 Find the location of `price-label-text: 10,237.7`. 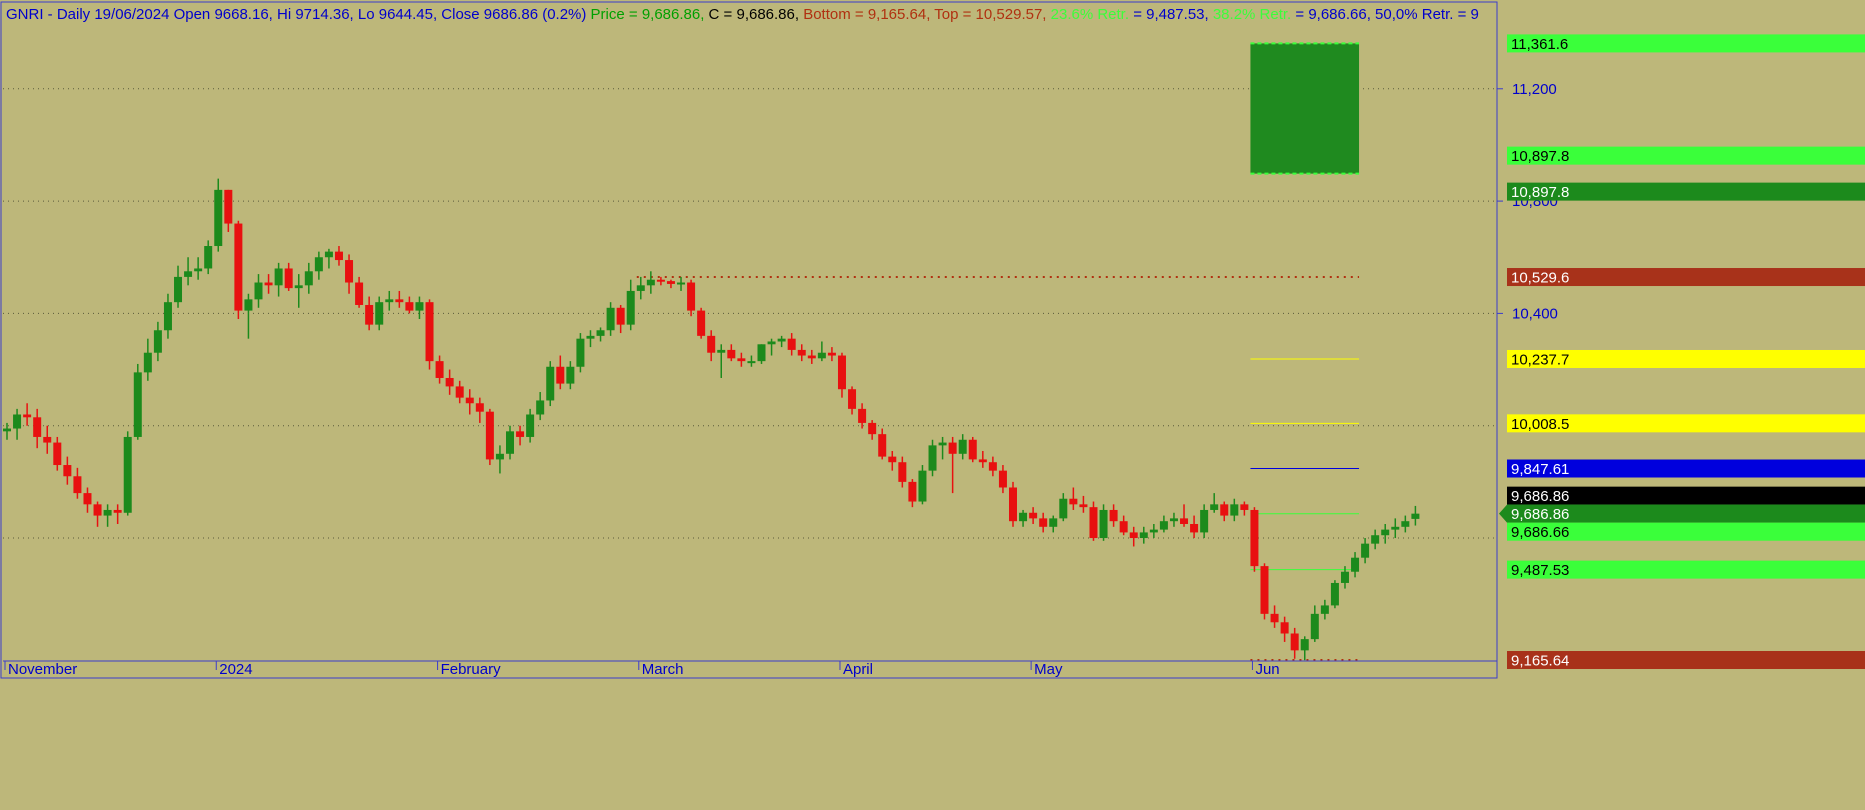

price-label-text: 10,237.7 is located at coordinates (1540, 359).